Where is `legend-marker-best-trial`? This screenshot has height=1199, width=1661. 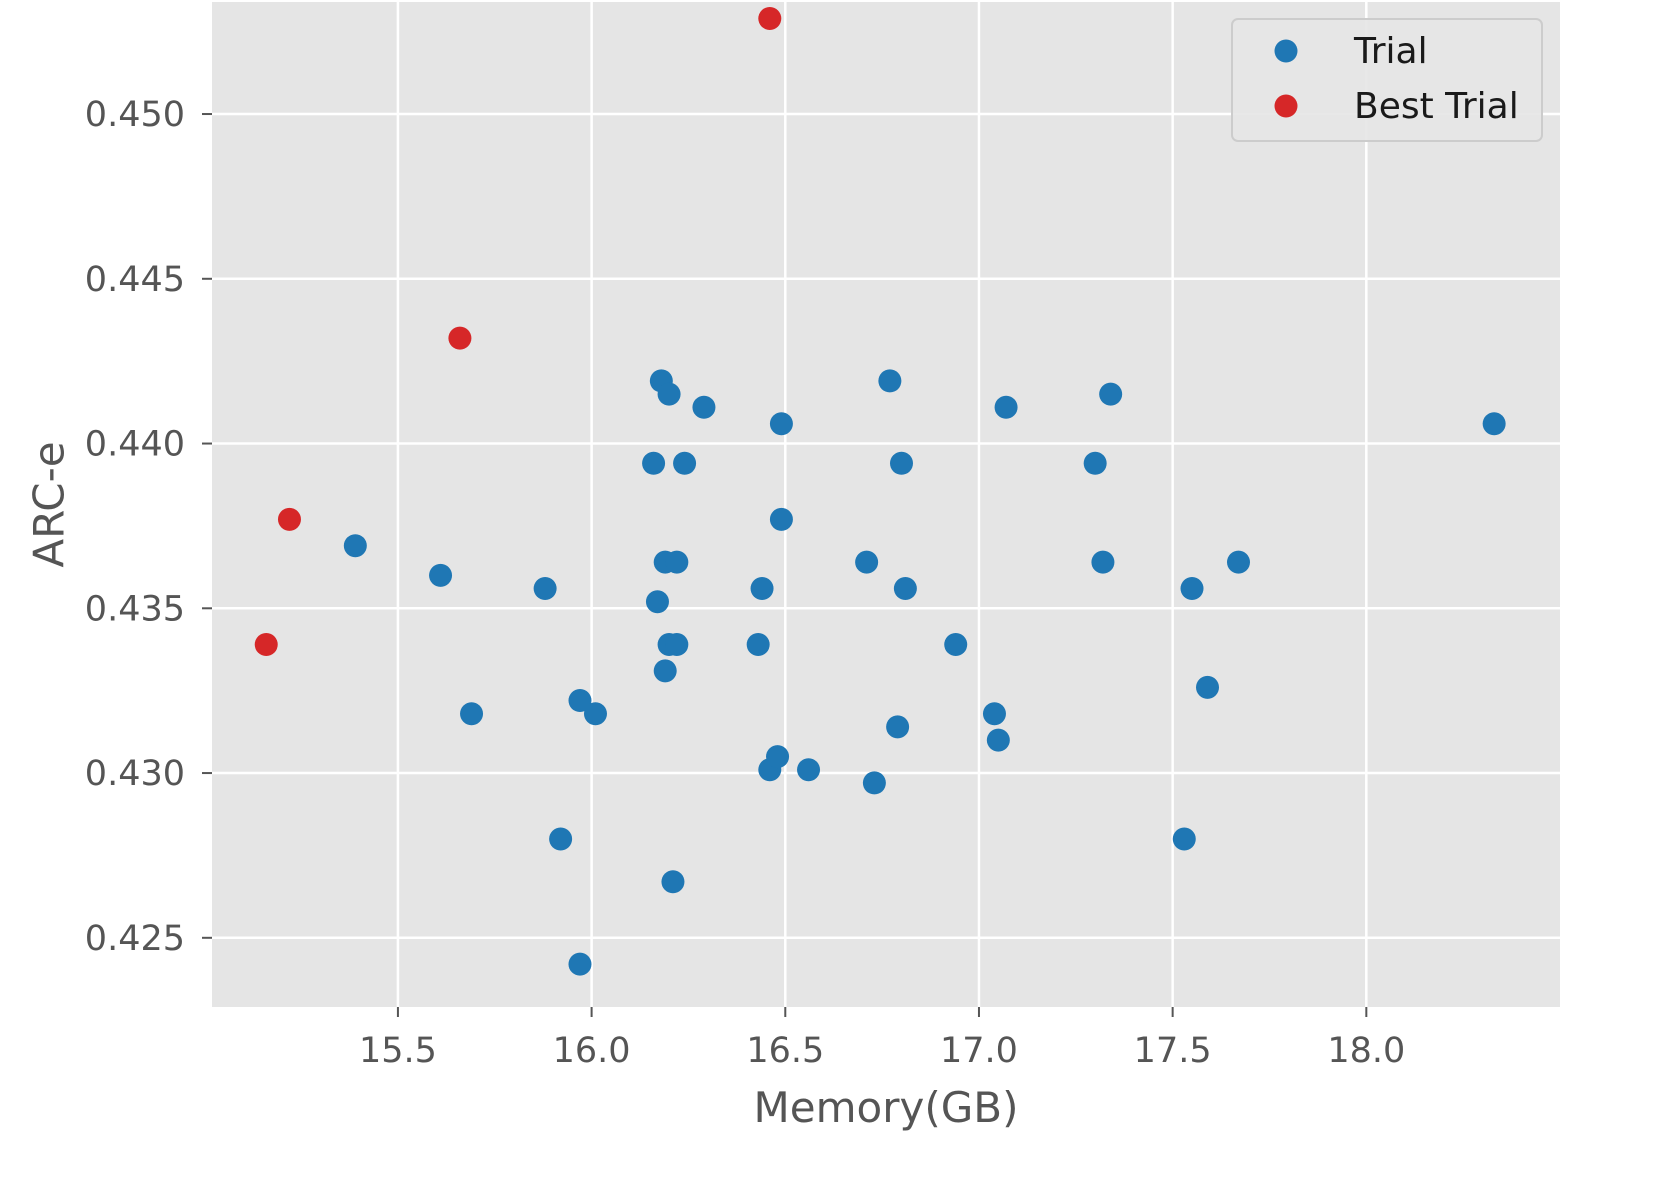
legend-marker-best-trial is located at coordinates (1286, 106).